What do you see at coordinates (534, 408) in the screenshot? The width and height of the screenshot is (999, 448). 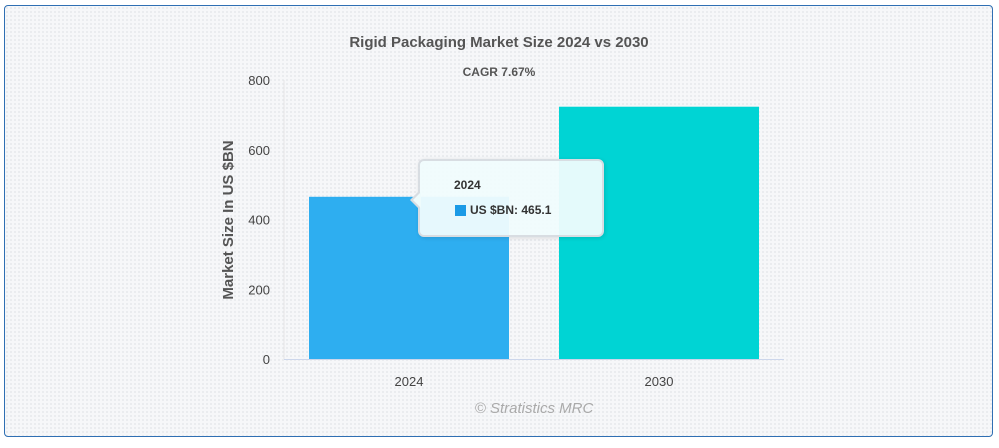 I see `credit-text: © Stratistics MRC` at bounding box center [534, 408].